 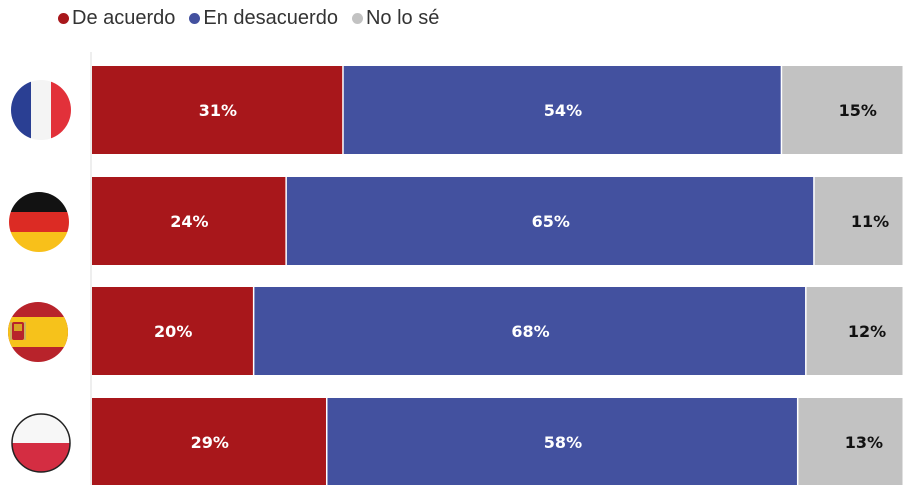 I want to click on legend-swatch-disagree, so click(x=195, y=18).